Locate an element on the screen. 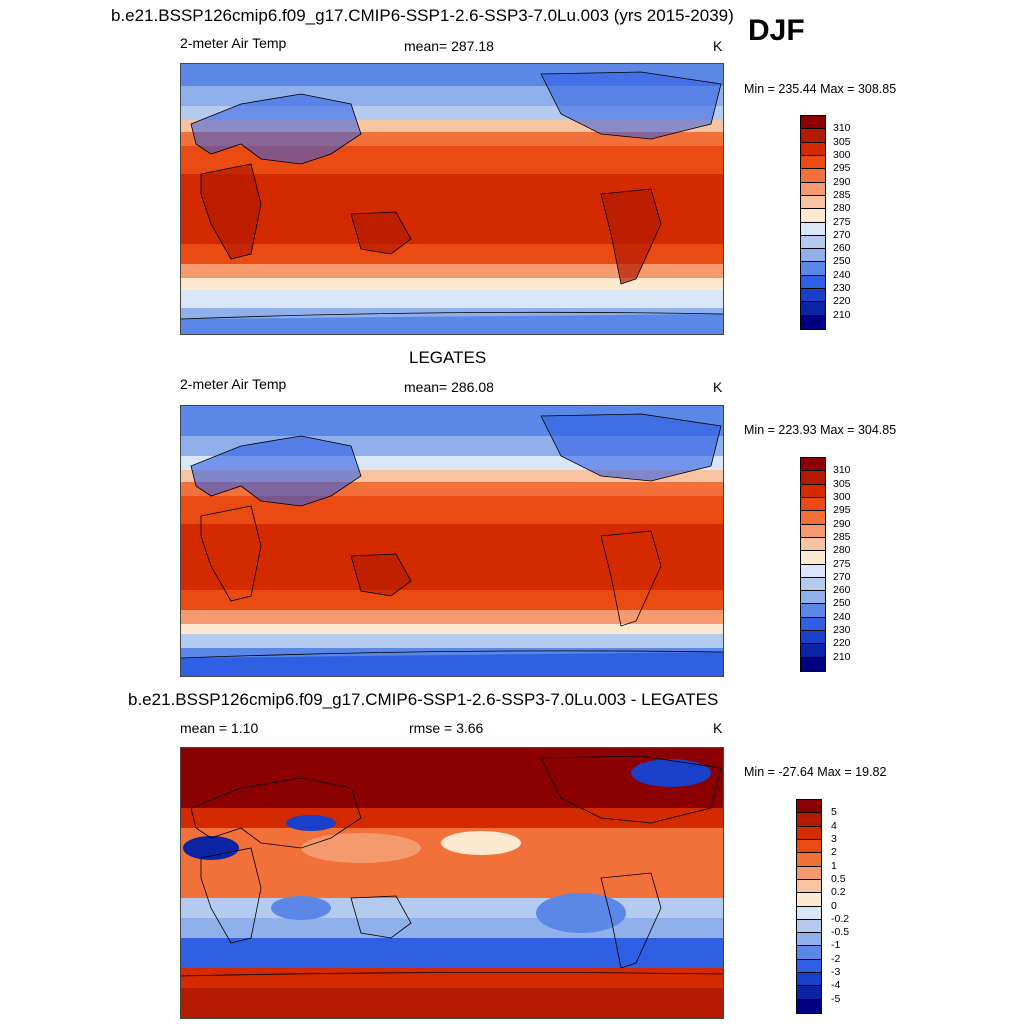  panel3-rmse-label: rmse = 3.66 is located at coordinates (446, 728).